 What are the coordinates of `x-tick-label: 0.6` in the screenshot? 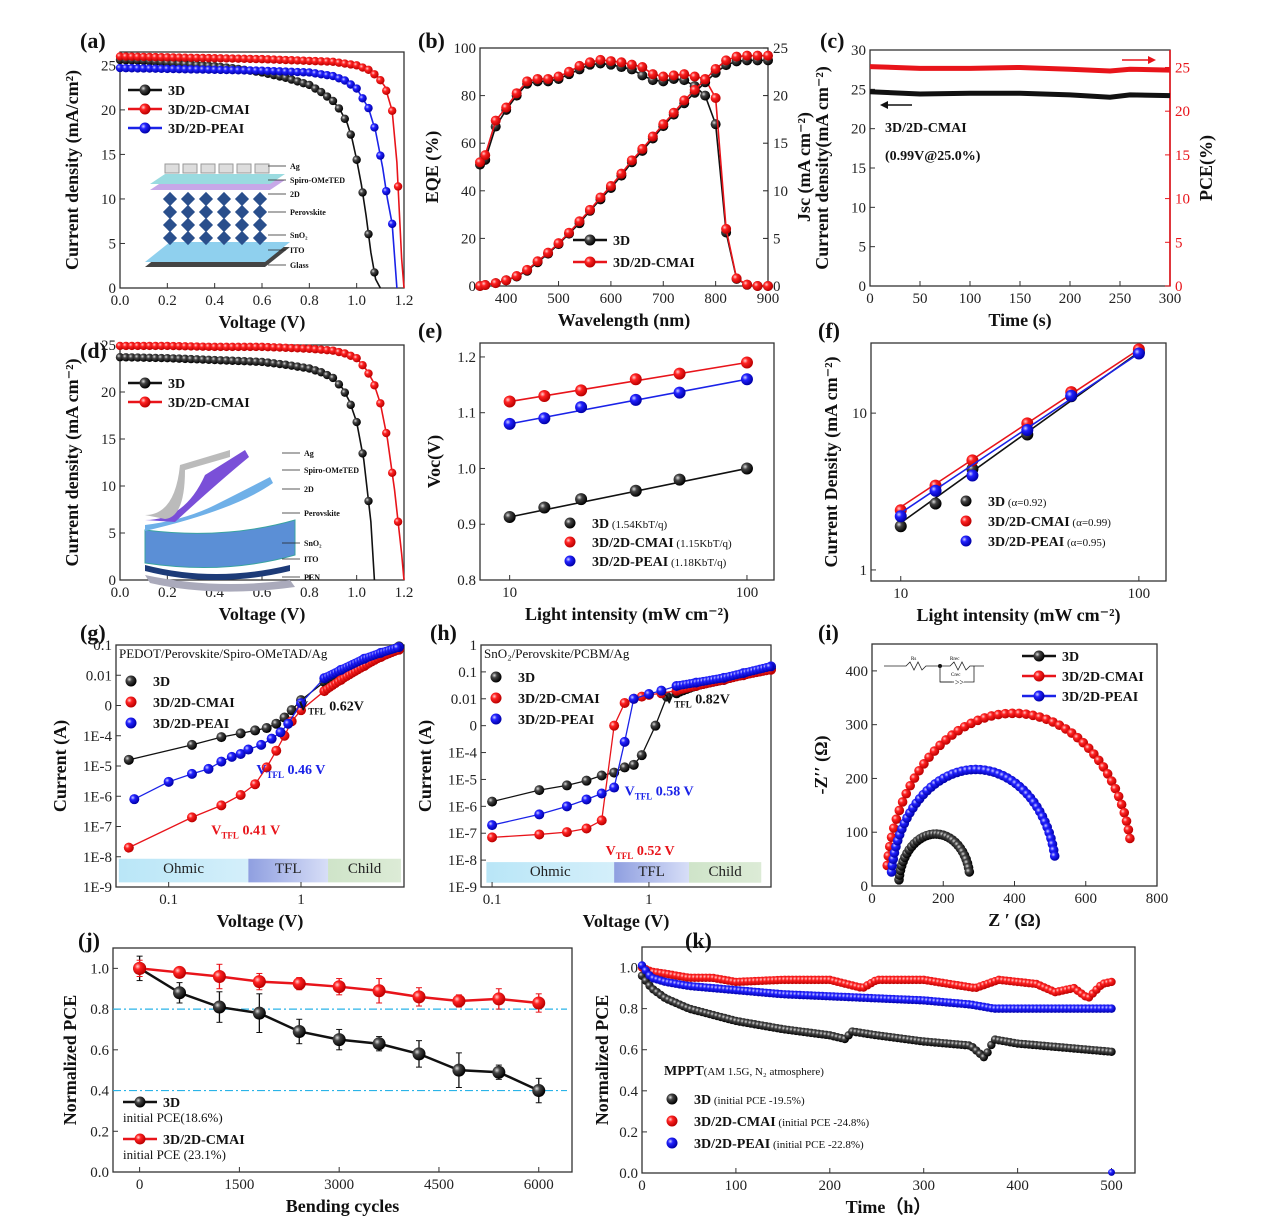 It's located at (262, 301).